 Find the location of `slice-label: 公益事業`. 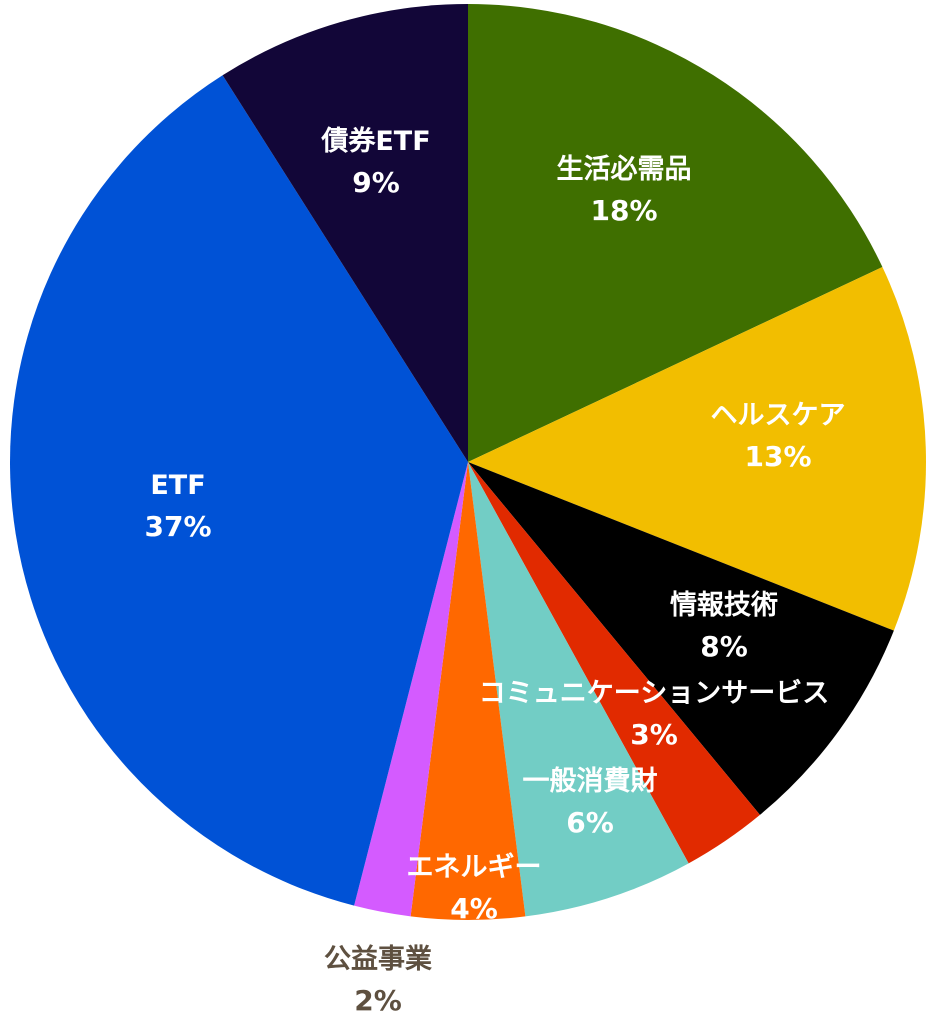

slice-label: 公益事業 is located at coordinates (378, 959).